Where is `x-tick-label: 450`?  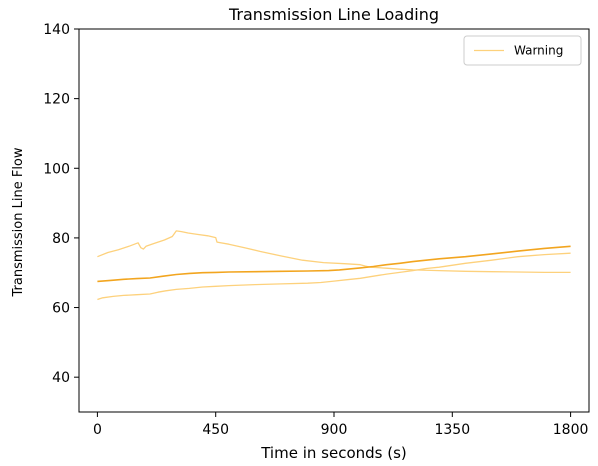 x-tick-label: 450 is located at coordinates (215, 430).